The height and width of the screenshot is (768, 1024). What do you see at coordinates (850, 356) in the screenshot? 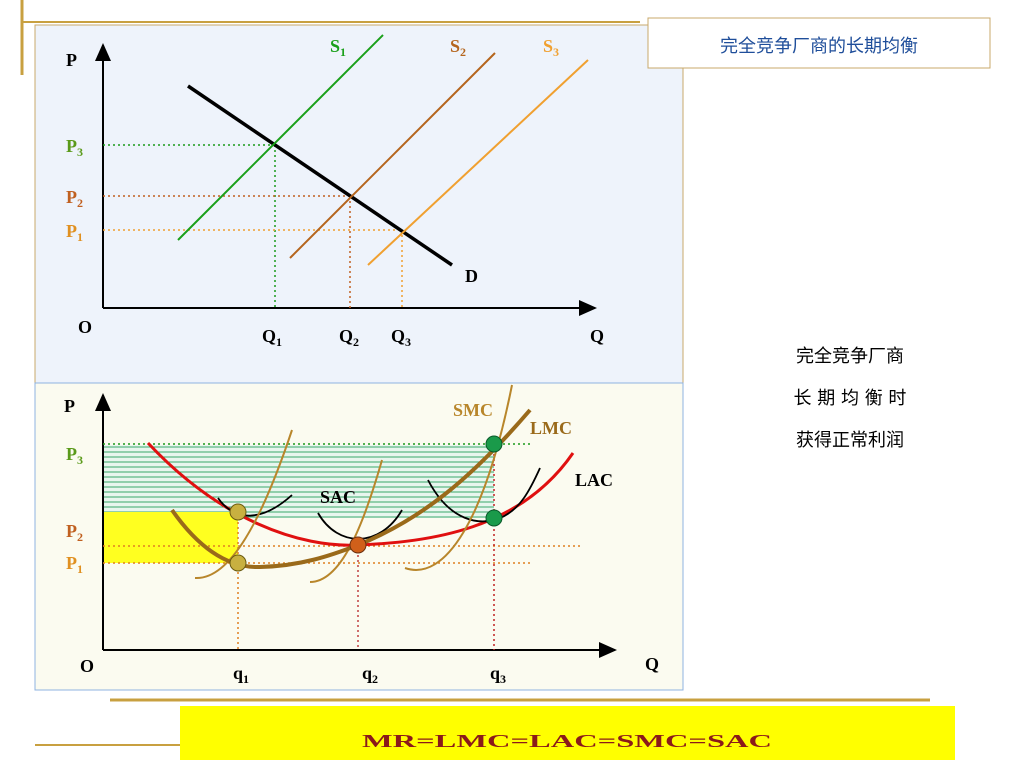
I see `side-text: 完全竞争厂商` at bounding box center [850, 356].